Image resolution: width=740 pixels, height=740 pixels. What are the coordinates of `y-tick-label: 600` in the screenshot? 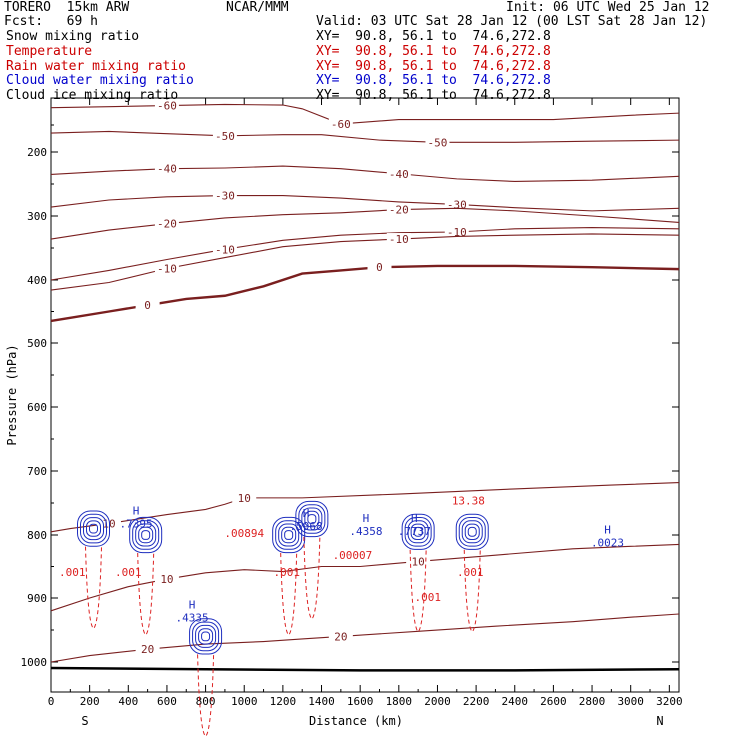 It's located at (37, 407).